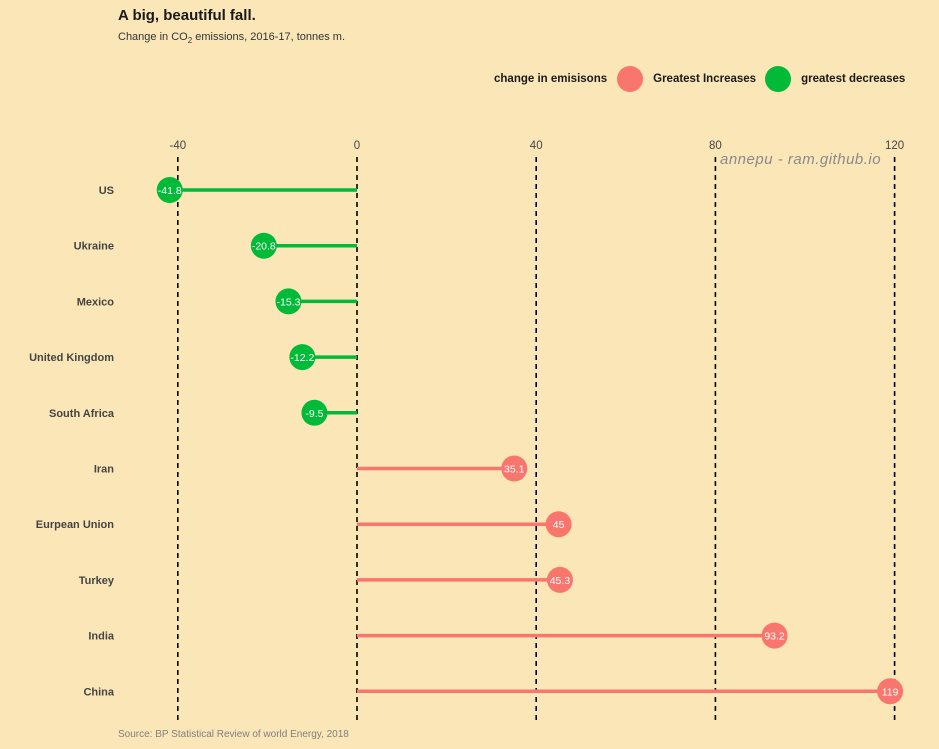 This screenshot has height=749, width=939. What do you see at coordinates (715, 146) in the screenshot?
I see `x-tick-label: 80` at bounding box center [715, 146].